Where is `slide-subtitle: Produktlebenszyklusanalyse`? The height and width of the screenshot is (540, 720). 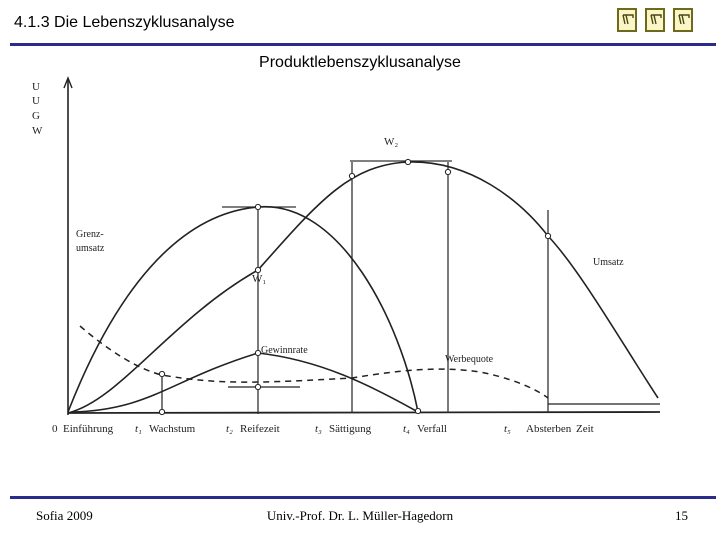
slide-subtitle: Produktlebenszyklusanalyse is located at coordinates (360, 62).